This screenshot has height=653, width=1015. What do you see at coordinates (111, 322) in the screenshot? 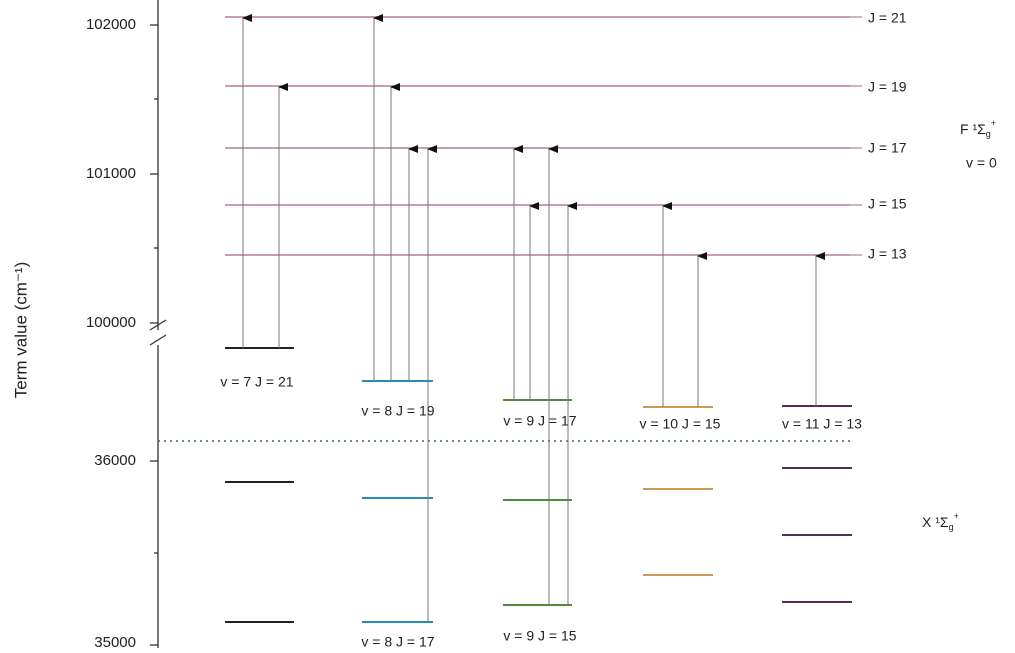
I see `tick-label: 100000` at bounding box center [111, 322].